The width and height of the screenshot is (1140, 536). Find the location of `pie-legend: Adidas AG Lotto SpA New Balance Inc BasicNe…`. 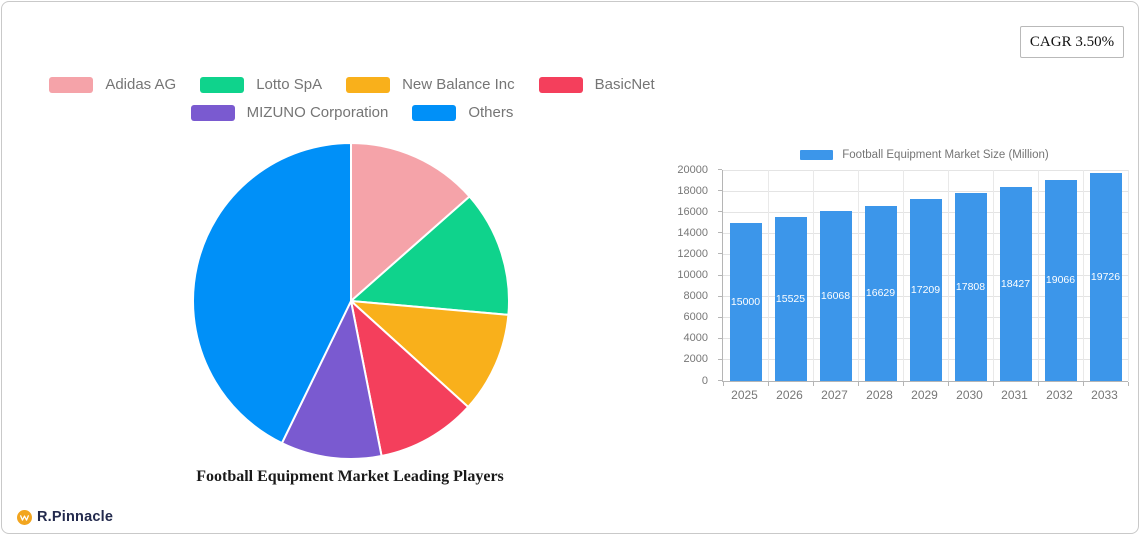

pie-legend: Adidas AG Lotto SpA New Balance Inc BasicNe… is located at coordinates (352, 98).